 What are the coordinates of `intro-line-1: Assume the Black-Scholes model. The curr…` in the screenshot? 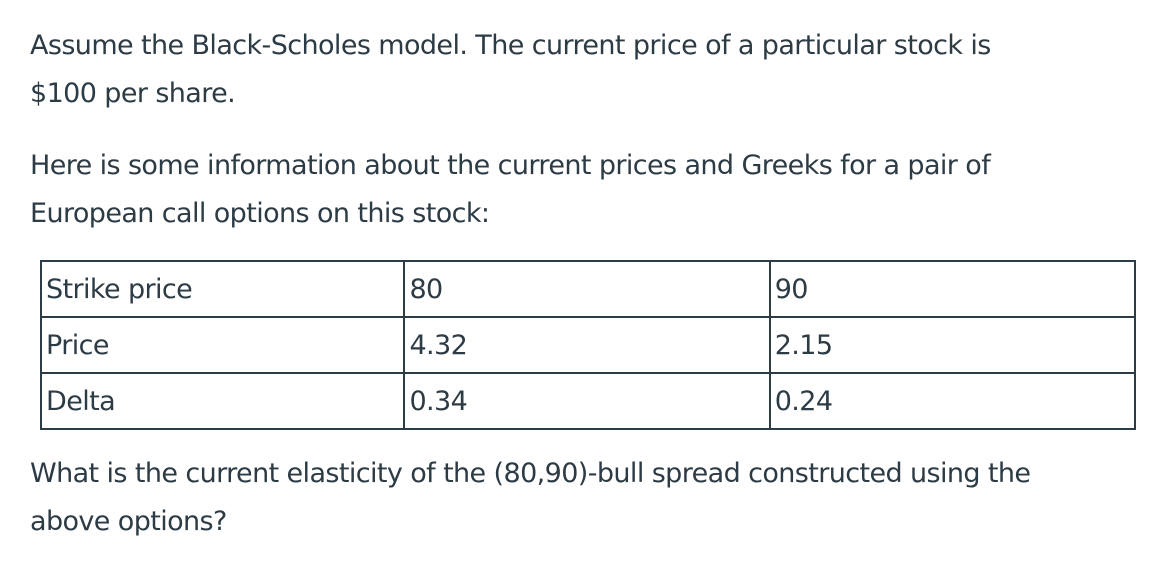 It's located at (510, 45).